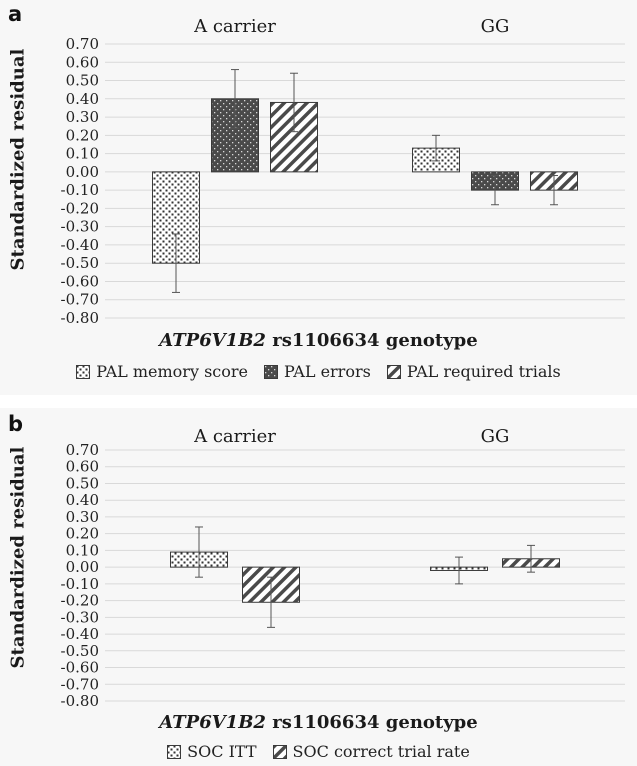 The height and width of the screenshot is (766, 637). What do you see at coordinates (371, 722) in the screenshot?
I see `panel-b-x-axis-label-rest: rs1106634 genotype` at bounding box center [371, 722].